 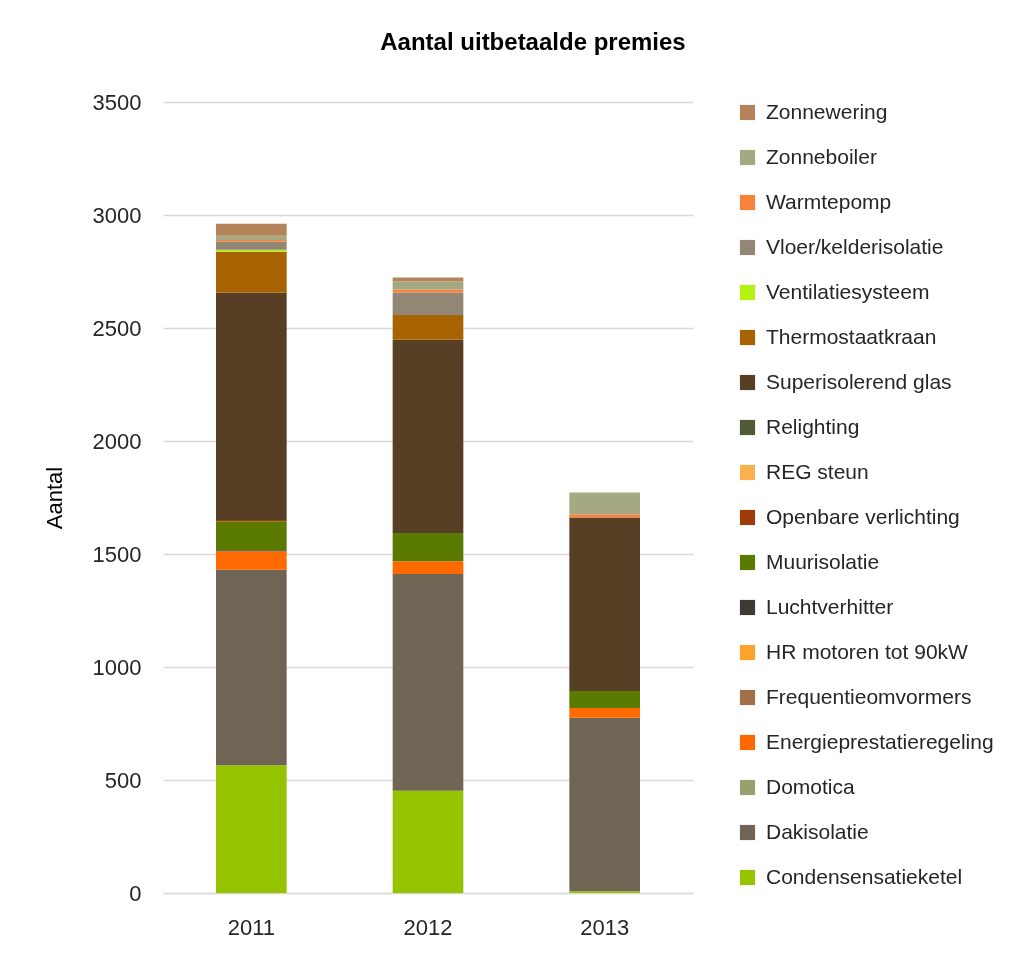 I want to click on legend-label: Domotica, so click(x=811, y=786).